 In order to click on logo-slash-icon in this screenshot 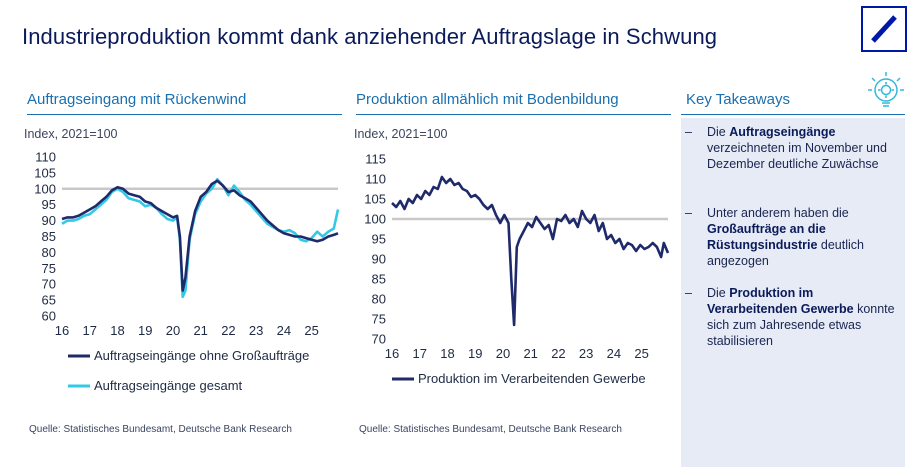, I will do `click(884, 29)`.